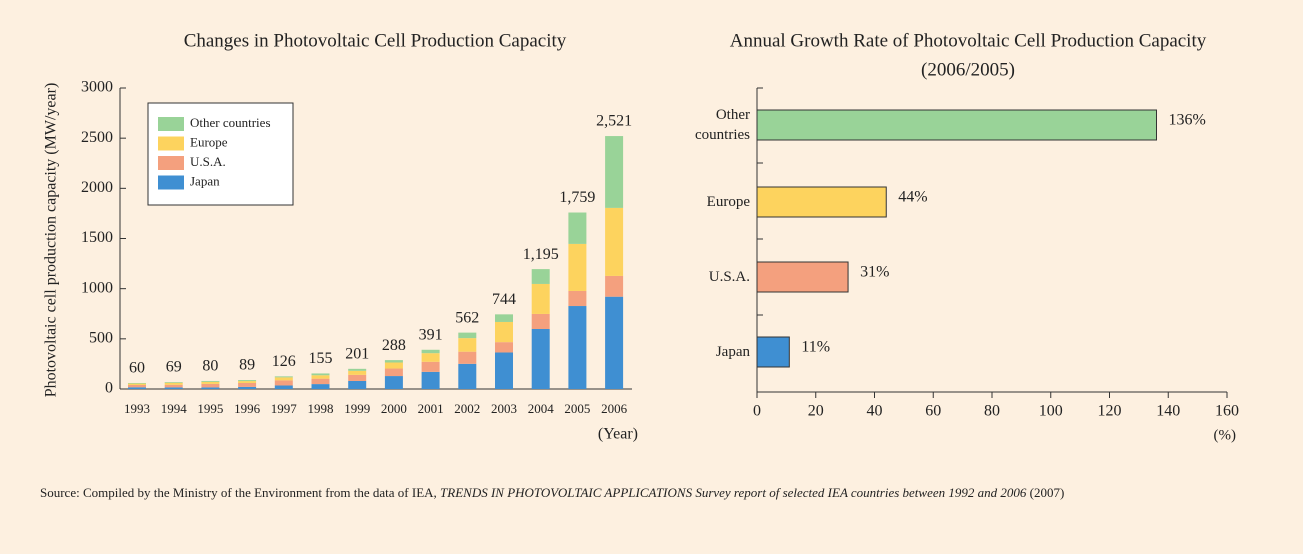 This screenshot has width=1303, height=554. I want to click on total-label: 89, so click(247, 365).